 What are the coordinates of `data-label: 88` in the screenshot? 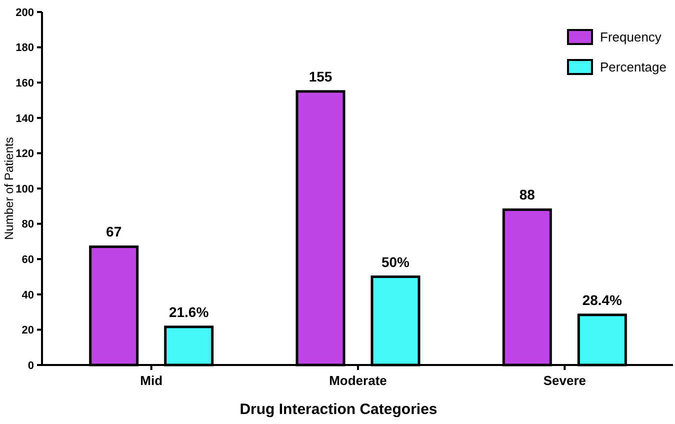 It's located at (527, 194).